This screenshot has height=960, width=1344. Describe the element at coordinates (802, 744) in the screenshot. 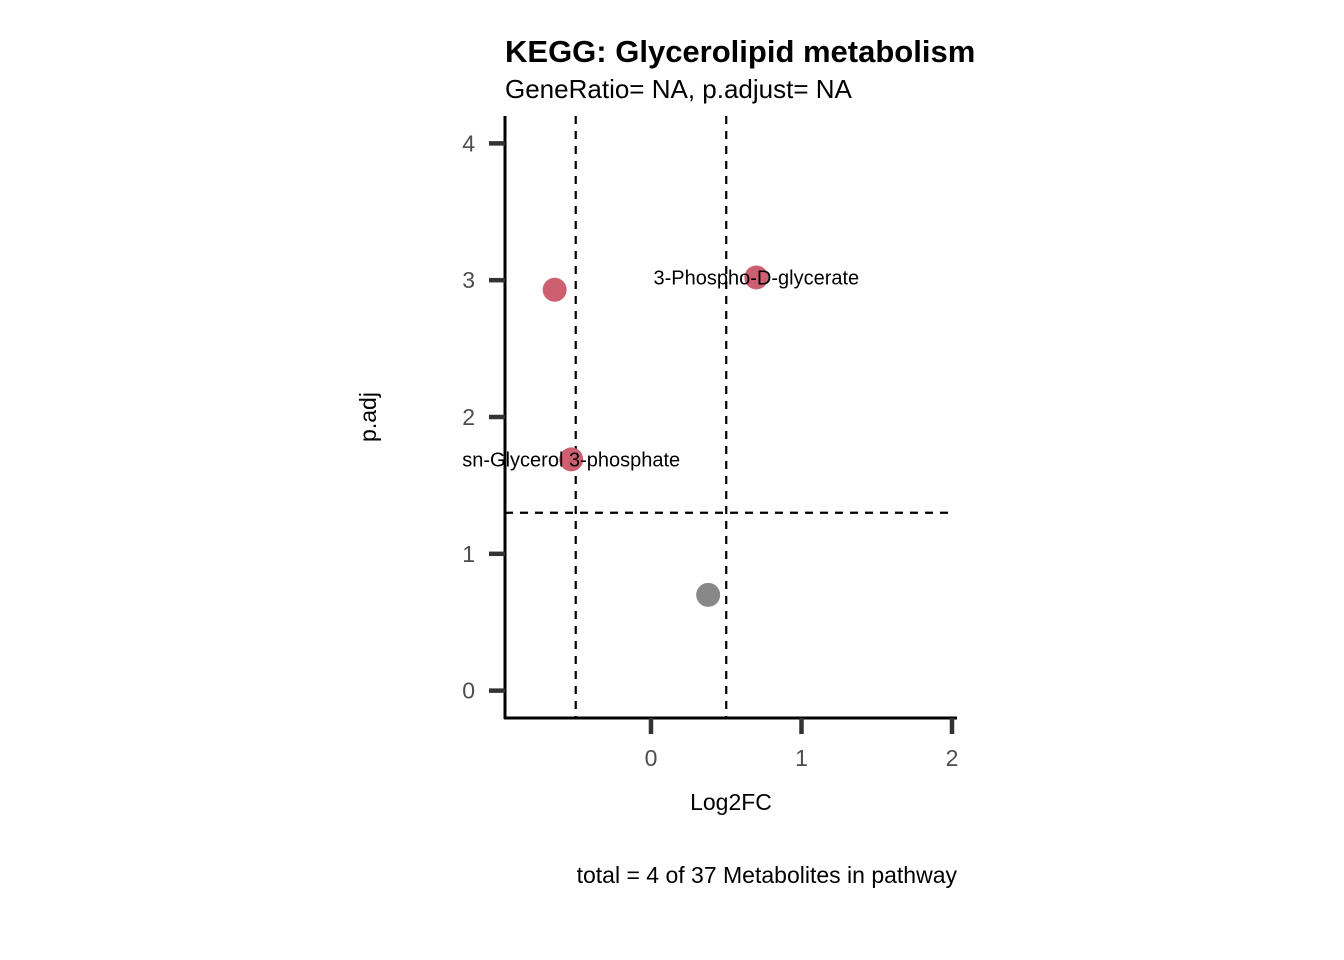

I see `x-axis-ticks: 0 1 2` at that location.